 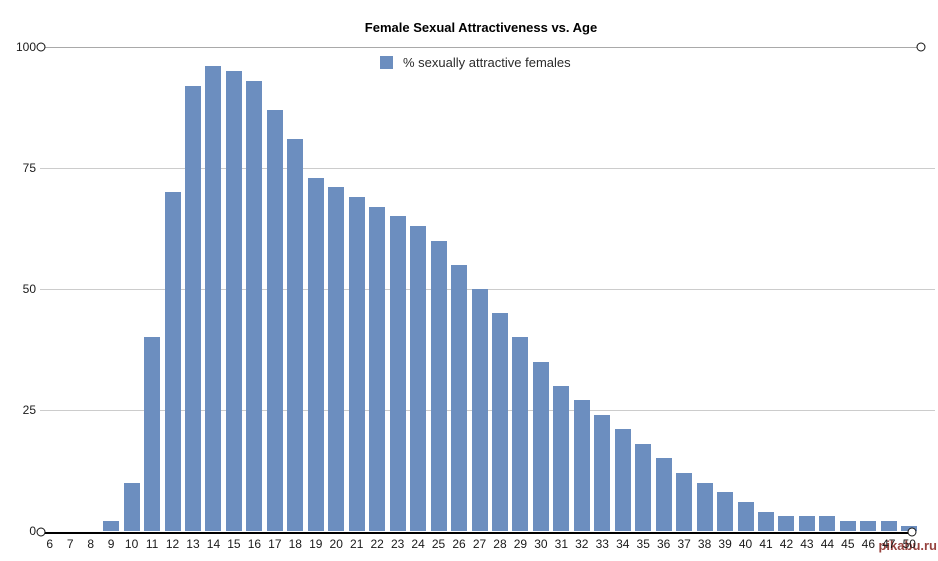 I want to click on x-tick-label: 10, so click(x=131, y=544).